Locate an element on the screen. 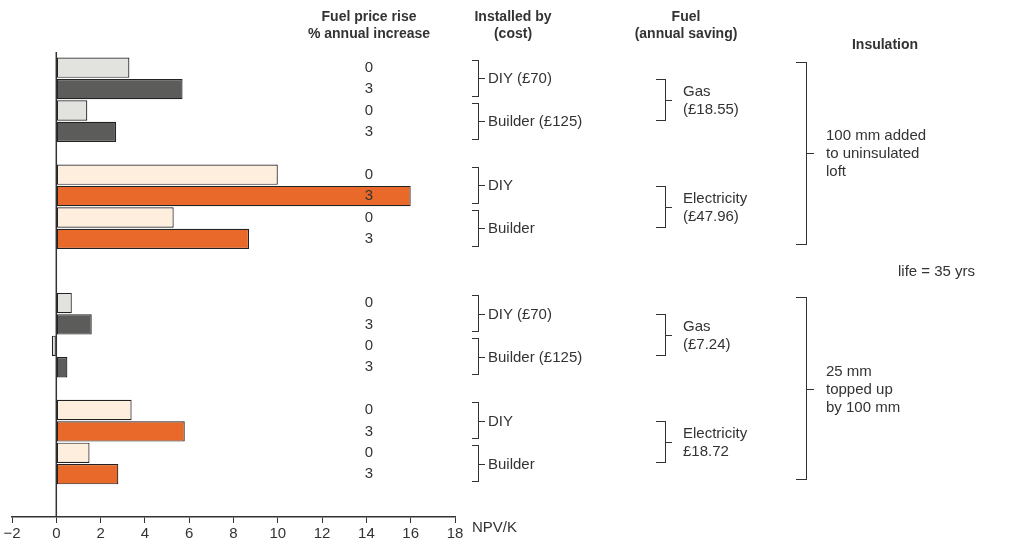 Image resolution: width=1014 pixels, height=545 pixels. text: 25 mm topped up by 100 mm is located at coordinates (863, 388).